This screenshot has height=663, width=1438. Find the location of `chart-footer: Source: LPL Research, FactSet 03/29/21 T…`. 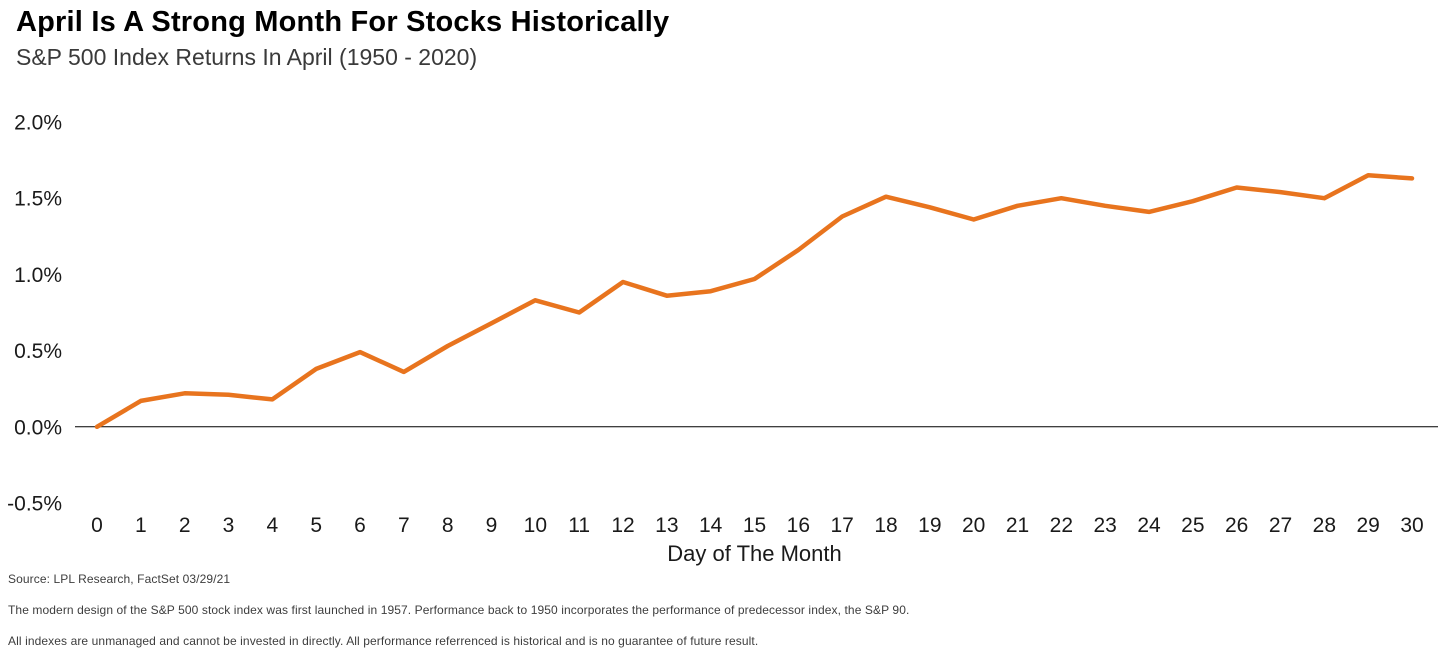

chart-footer: Source: LPL Research, FactSet 03/29/21 T… is located at coordinates (718, 617).